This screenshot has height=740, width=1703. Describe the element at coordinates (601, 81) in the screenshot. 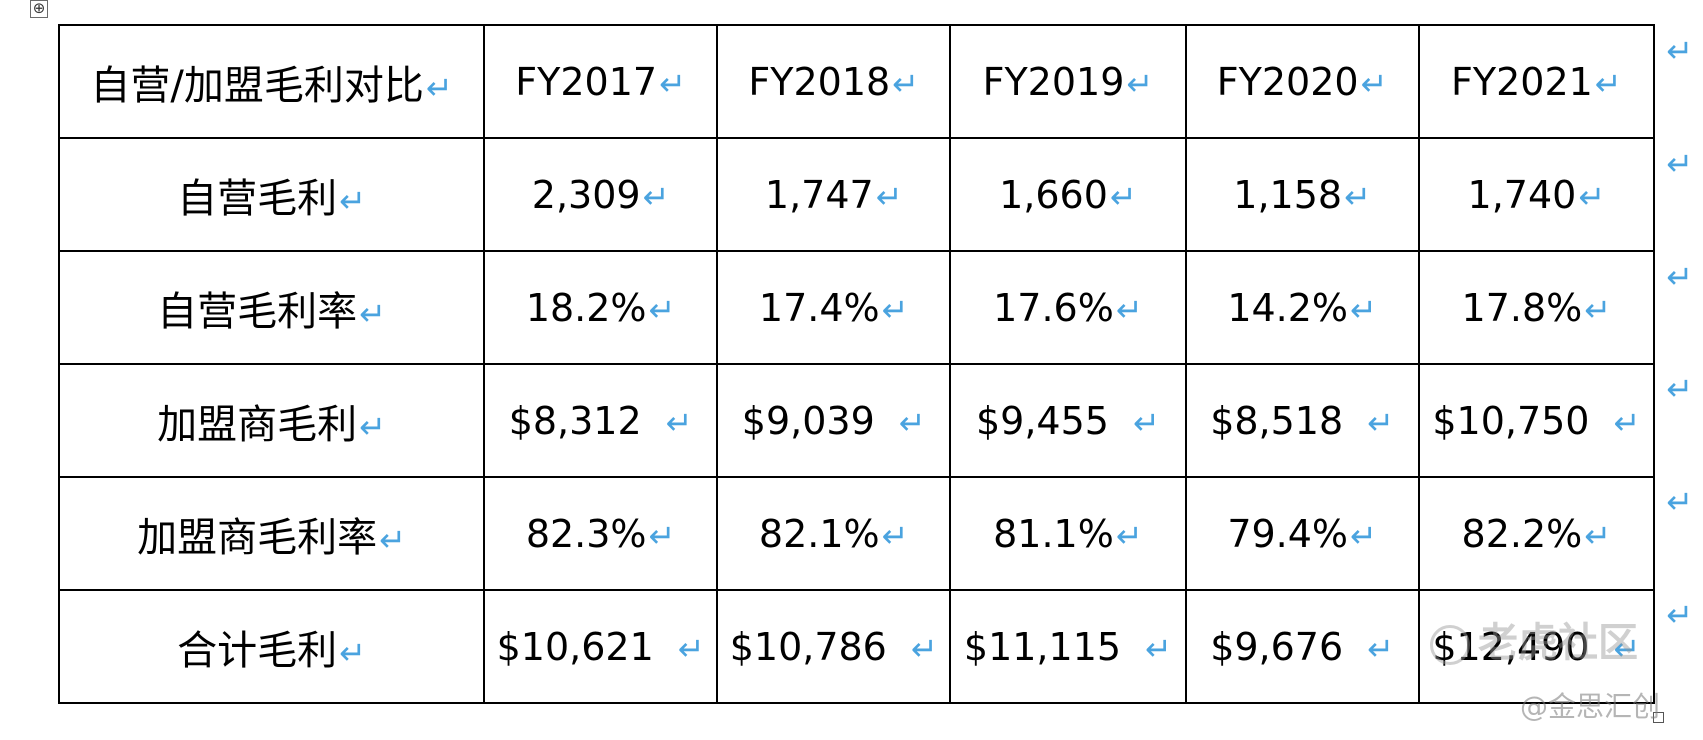

I see `header-cell: FY2017↵` at that location.